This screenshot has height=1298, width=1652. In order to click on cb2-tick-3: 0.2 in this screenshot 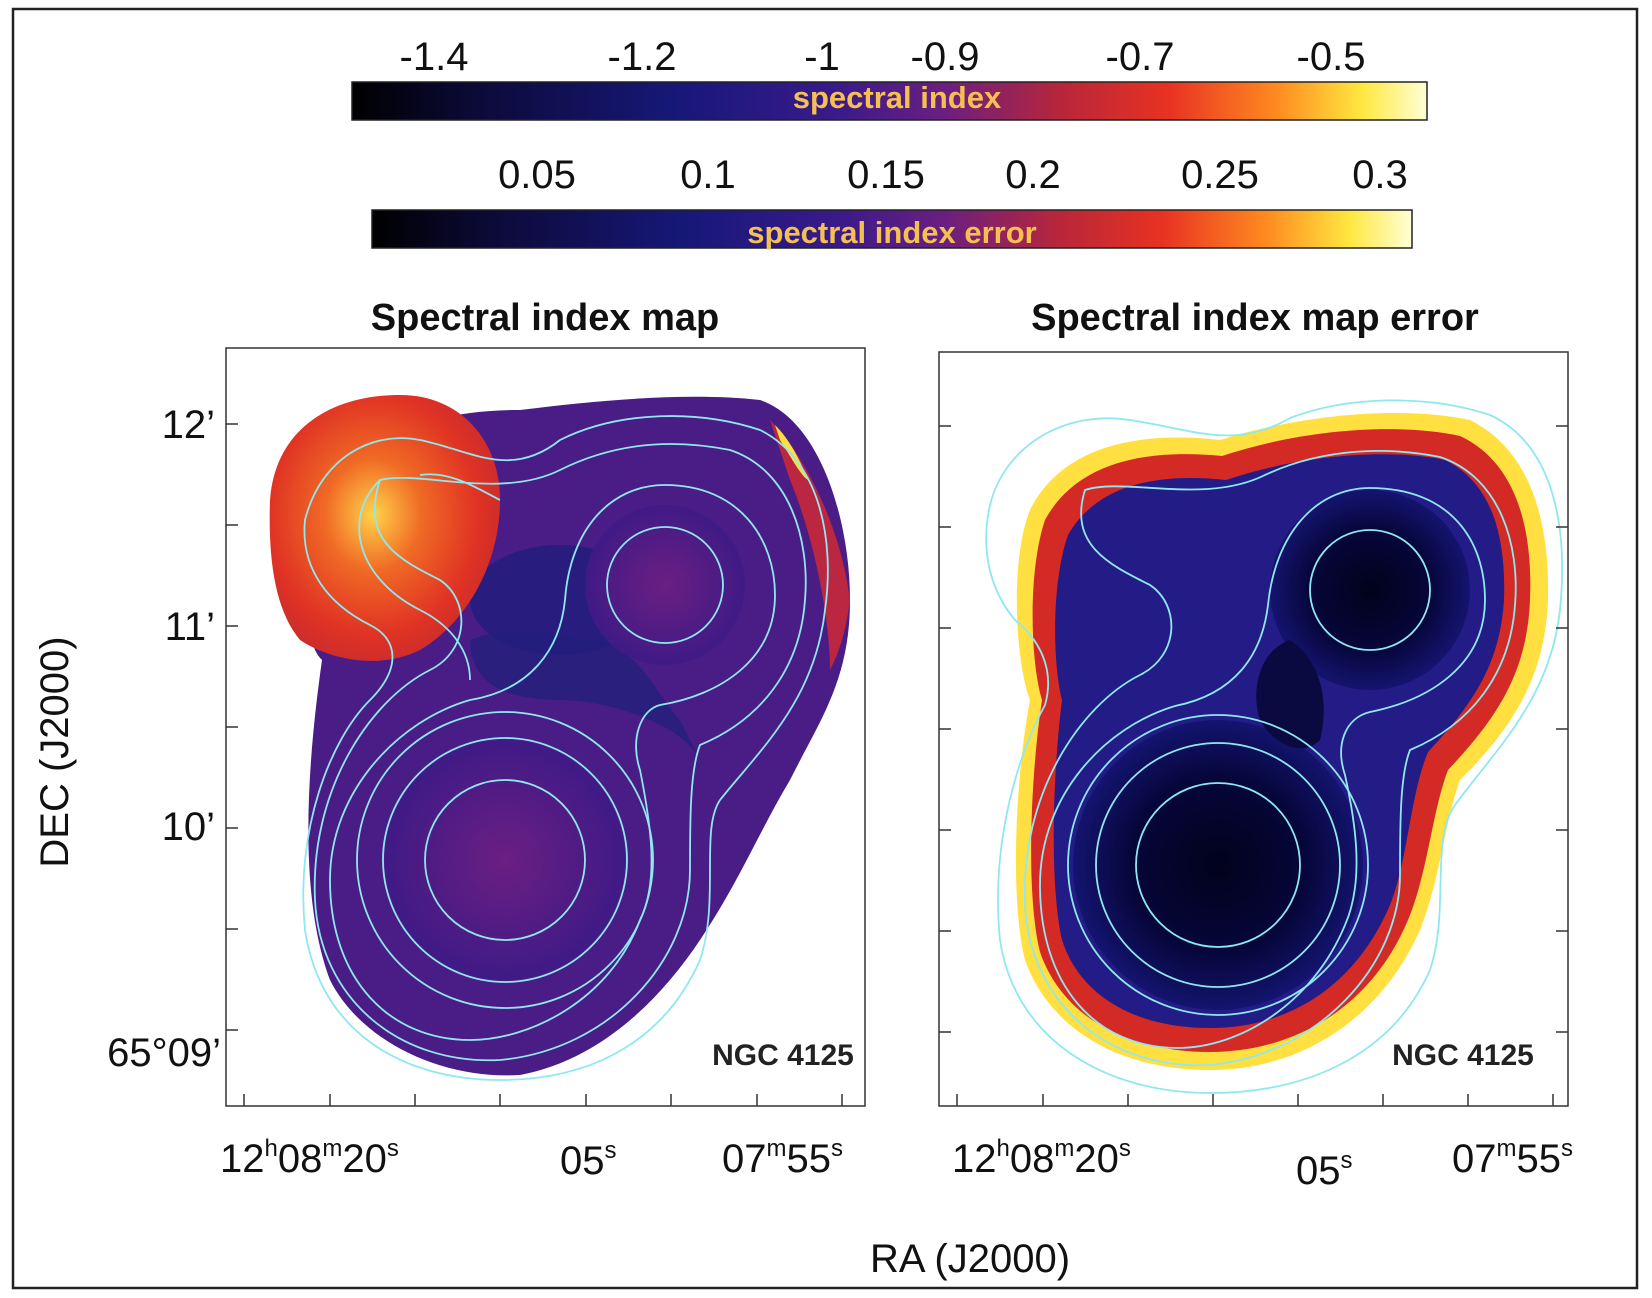, I will do `click(1033, 175)`.